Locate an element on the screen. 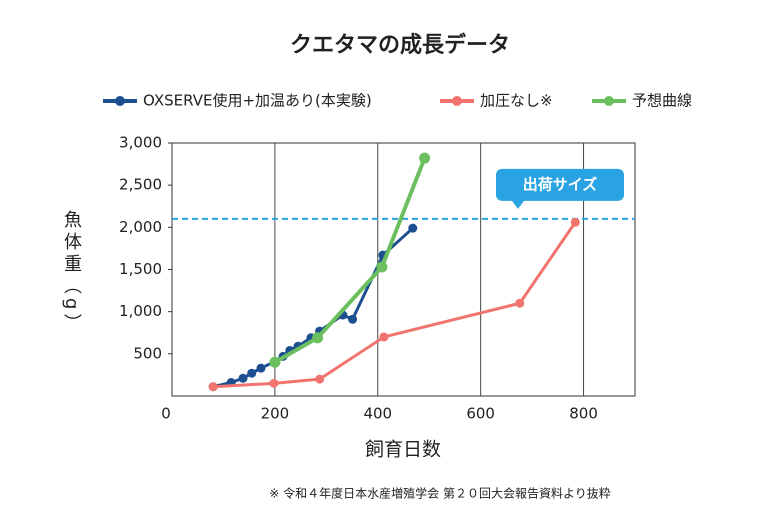 This screenshot has height=525, width=764. x-tick-label: 600 is located at coordinates (480, 414).